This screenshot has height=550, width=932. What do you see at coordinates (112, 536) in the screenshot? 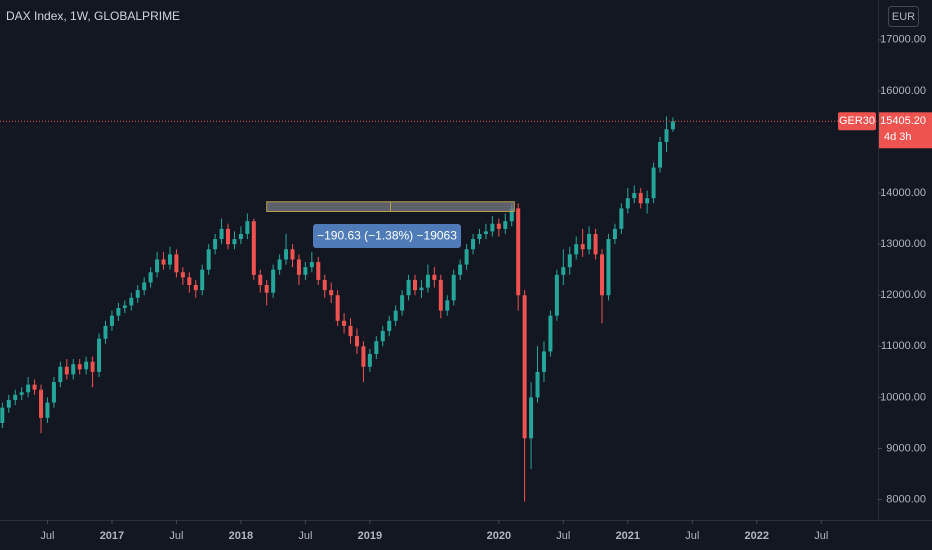
I see `x-tick-label: 2017` at bounding box center [112, 536].